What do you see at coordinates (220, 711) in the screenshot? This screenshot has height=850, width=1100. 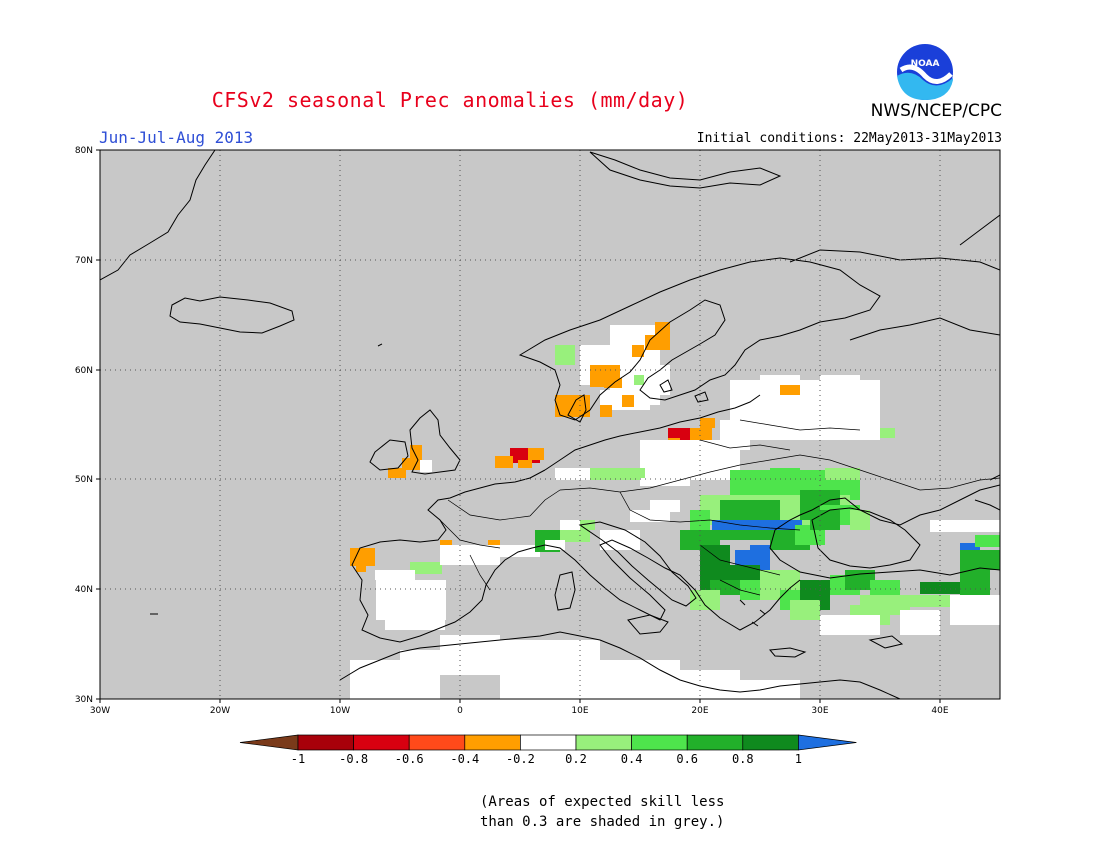 I see `lon-label: 20W` at bounding box center [220, 711].